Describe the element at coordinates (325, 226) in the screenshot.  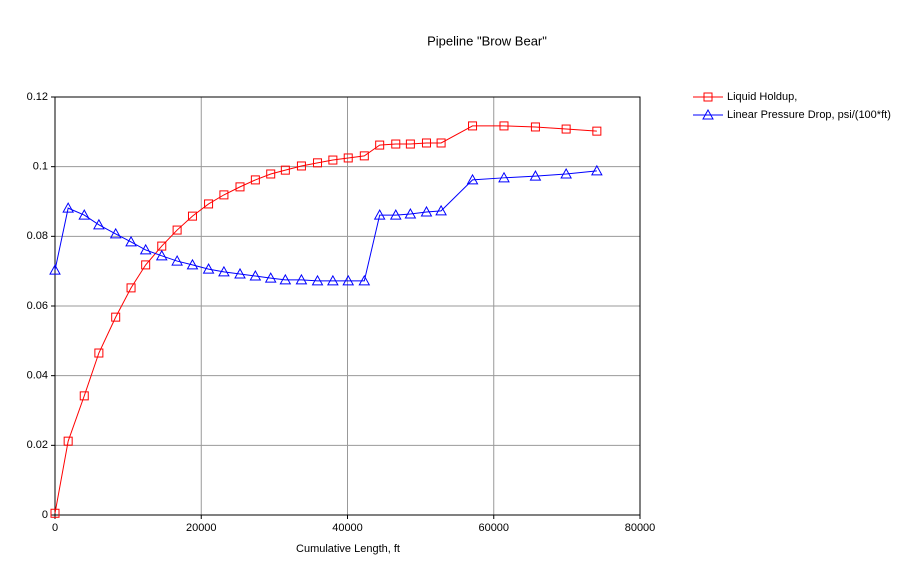
I see `series-line` at that location.